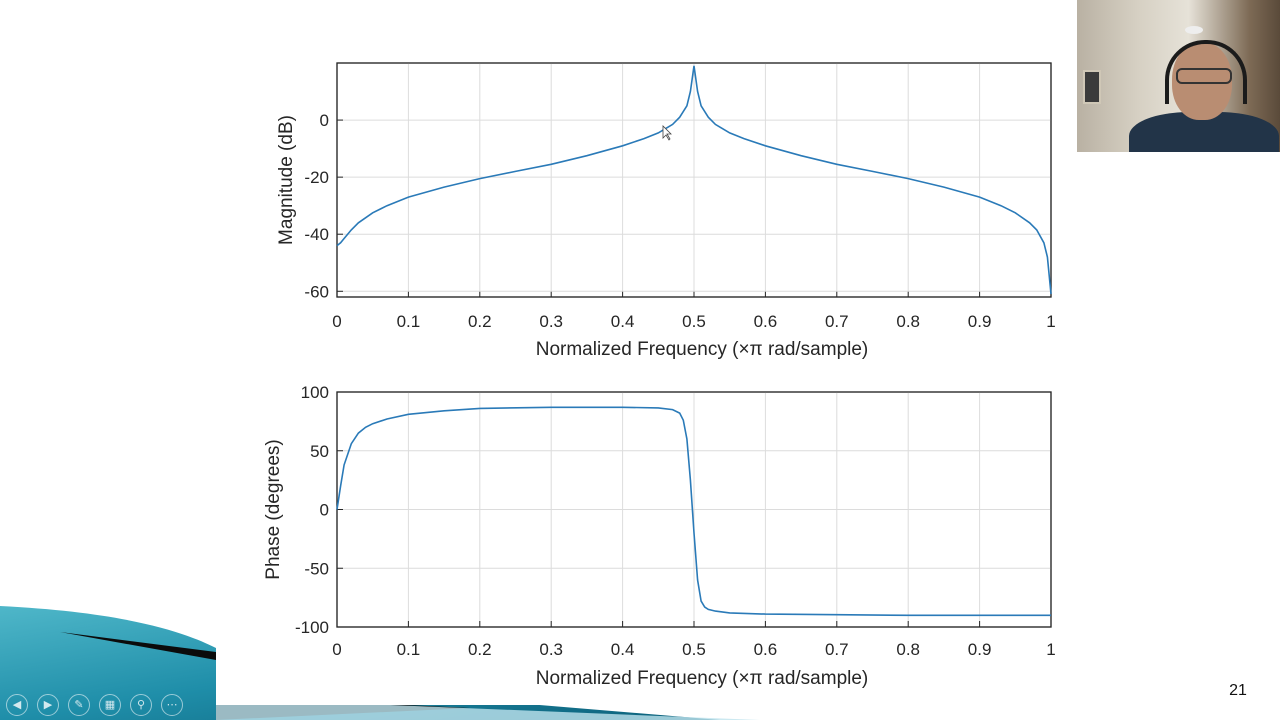 This screenshot has width=1280, height=720. Describe the element at coordinates (141, 705) in the screenshot. I see `zoom-button: ⚲` at that location.